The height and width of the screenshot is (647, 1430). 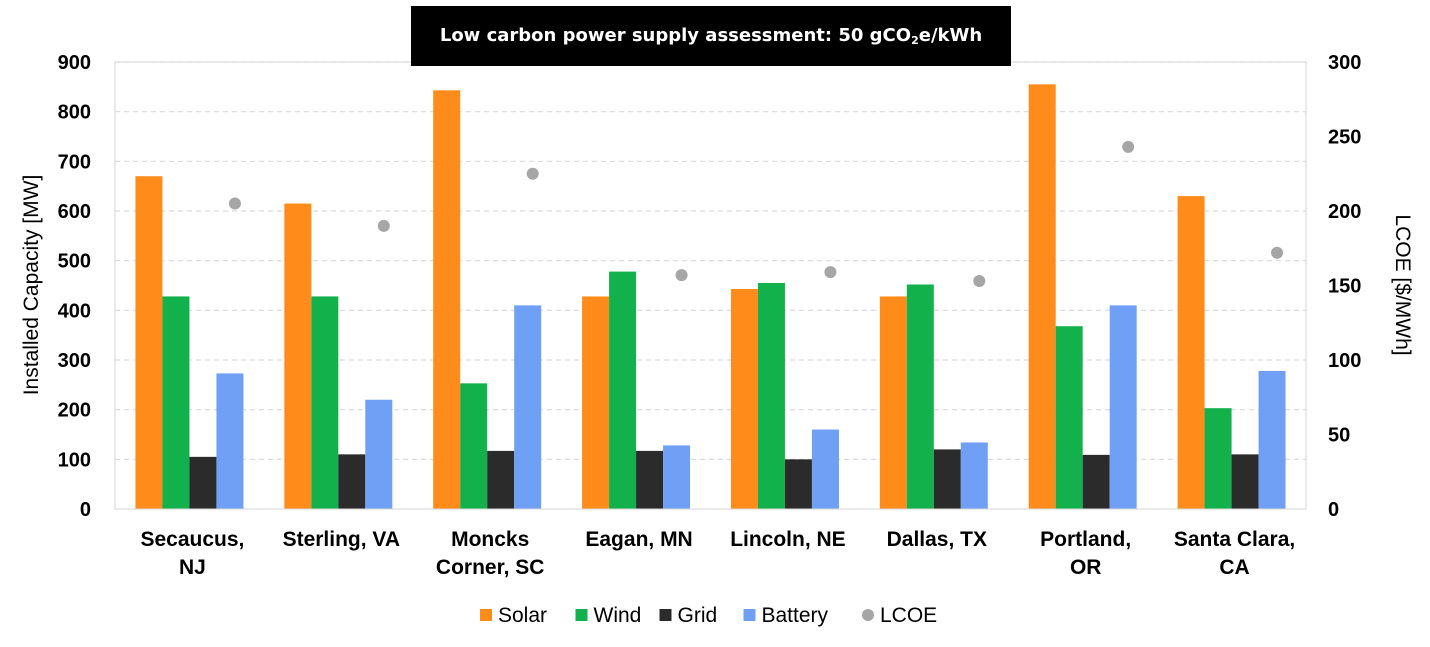 I want to click on category-label: Moncks, so click(x=490, y=539).